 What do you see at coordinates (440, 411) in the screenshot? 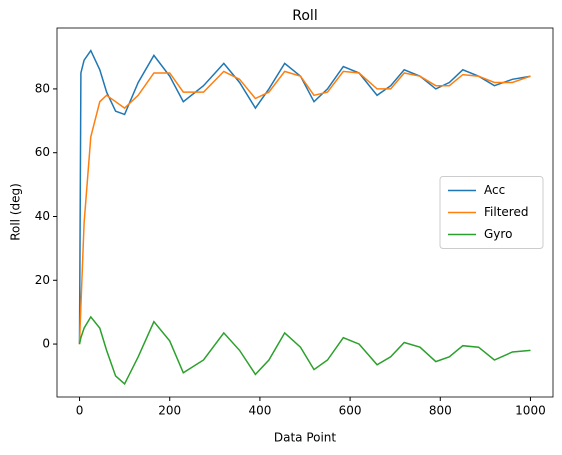
I see `x-tick-label: 800` at bounding box center [440, 411].